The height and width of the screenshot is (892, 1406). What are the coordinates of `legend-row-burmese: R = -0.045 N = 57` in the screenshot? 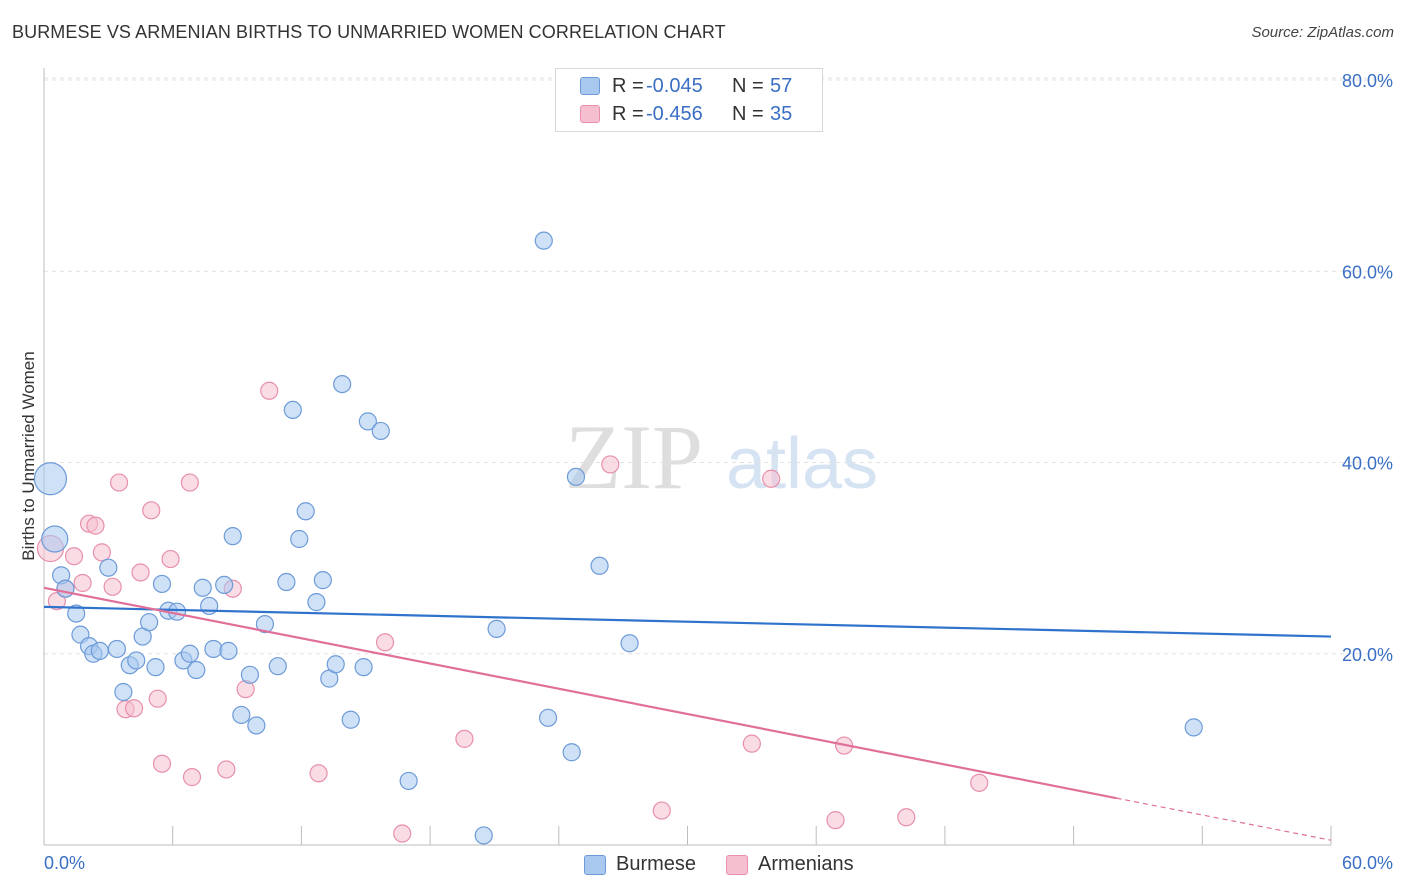 It's located at (686, 86).